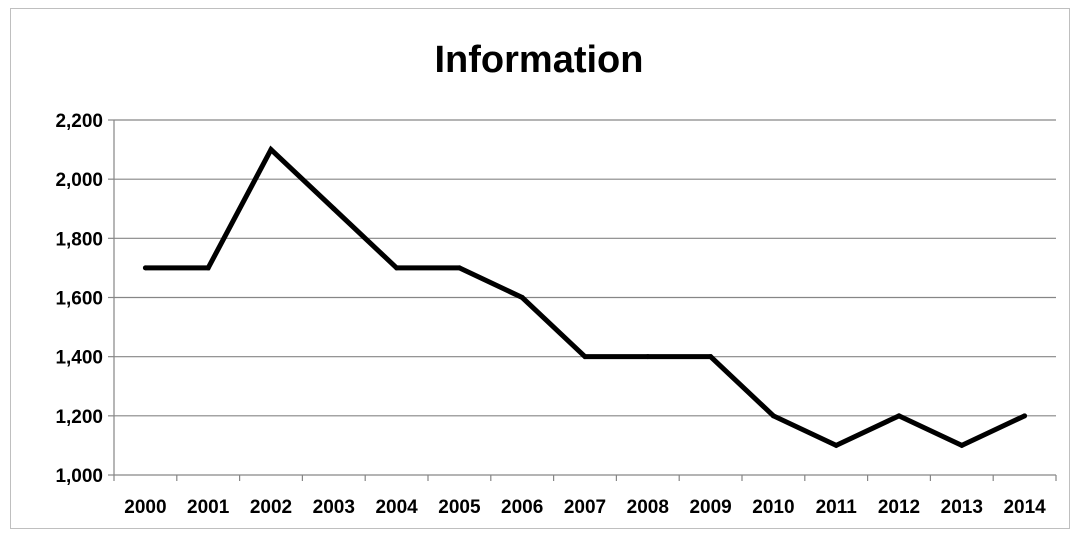 The image size is (1078, 537). What do you see at coordinates (334, 507) in the screenshot?
I see `x-tick-label: 2003` at bounding box center [334, 507].